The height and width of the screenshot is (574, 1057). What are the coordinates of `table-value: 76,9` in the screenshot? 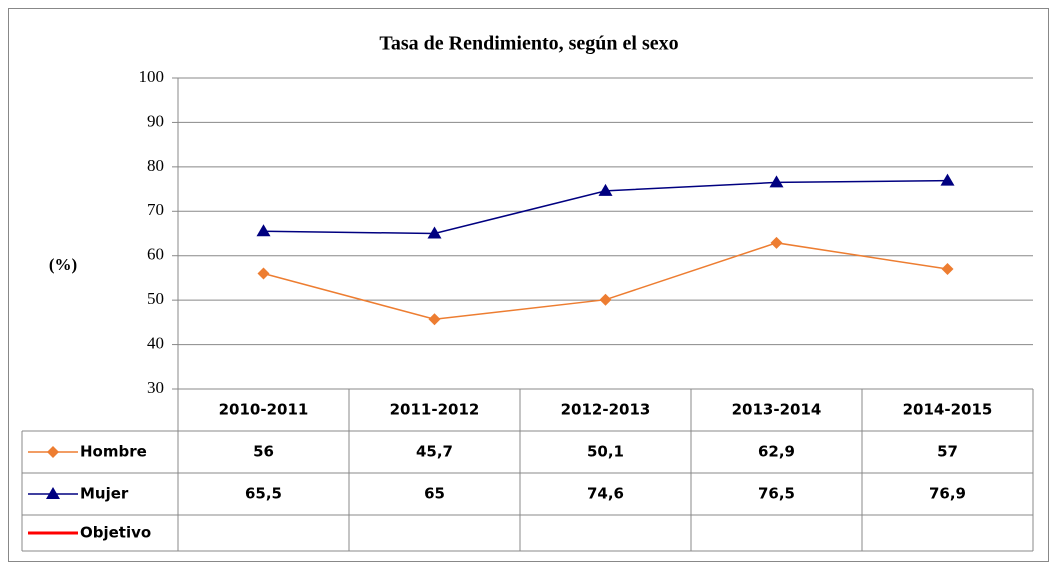 It's located at (947, 494).